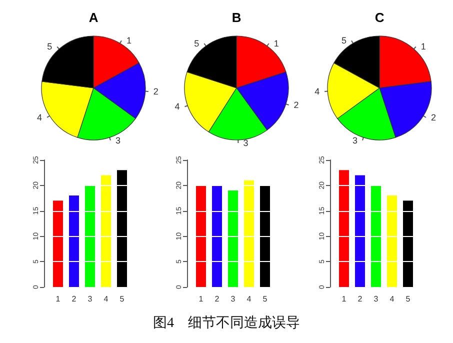  What do you see at coordinates (379, 17) in the screenshot?
I see `chart-title: C` at bounding box center [379, 17].